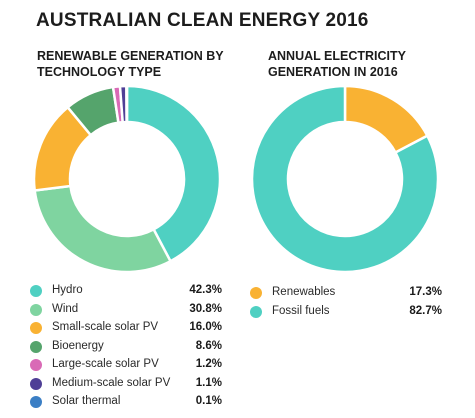  What do you see at coordinates (208, 364) in the screenshot?
I see `legend-value: 1.2%` at bounding box center [208, 364].